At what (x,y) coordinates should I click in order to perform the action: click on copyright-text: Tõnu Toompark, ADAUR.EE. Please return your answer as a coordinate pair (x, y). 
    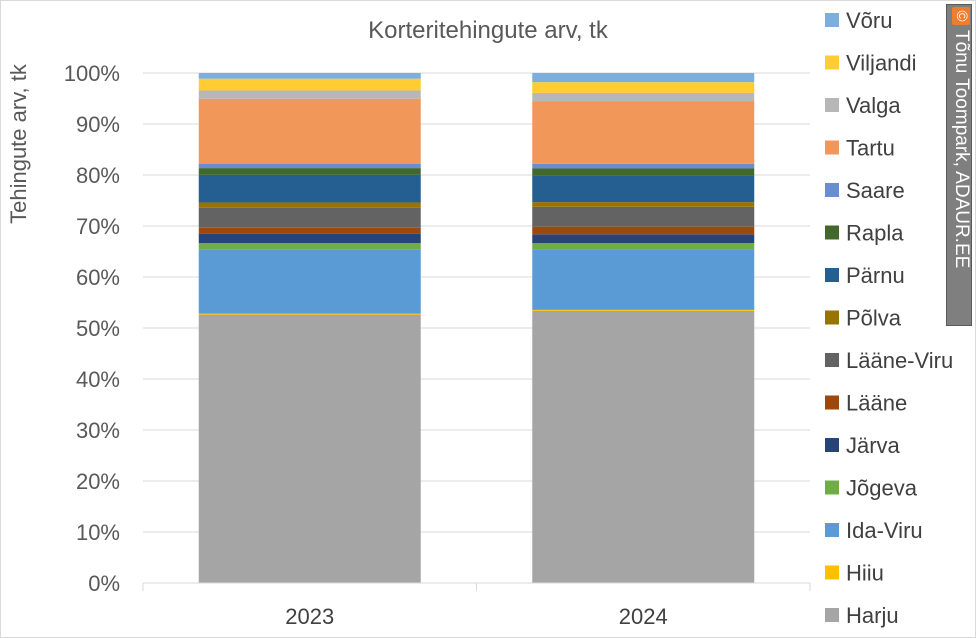
    Looking at the image, I should click on (961, 149).